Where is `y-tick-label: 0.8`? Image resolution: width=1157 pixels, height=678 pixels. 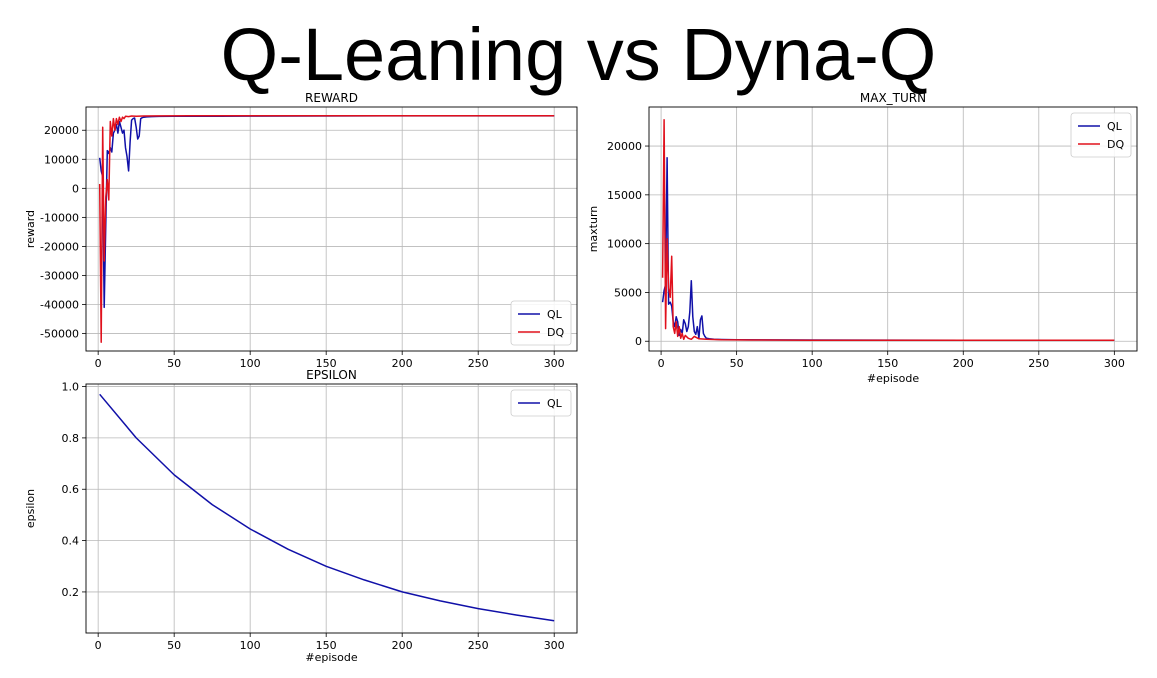 y-tick-label: 0.8 is located at coordinates (71, 438).